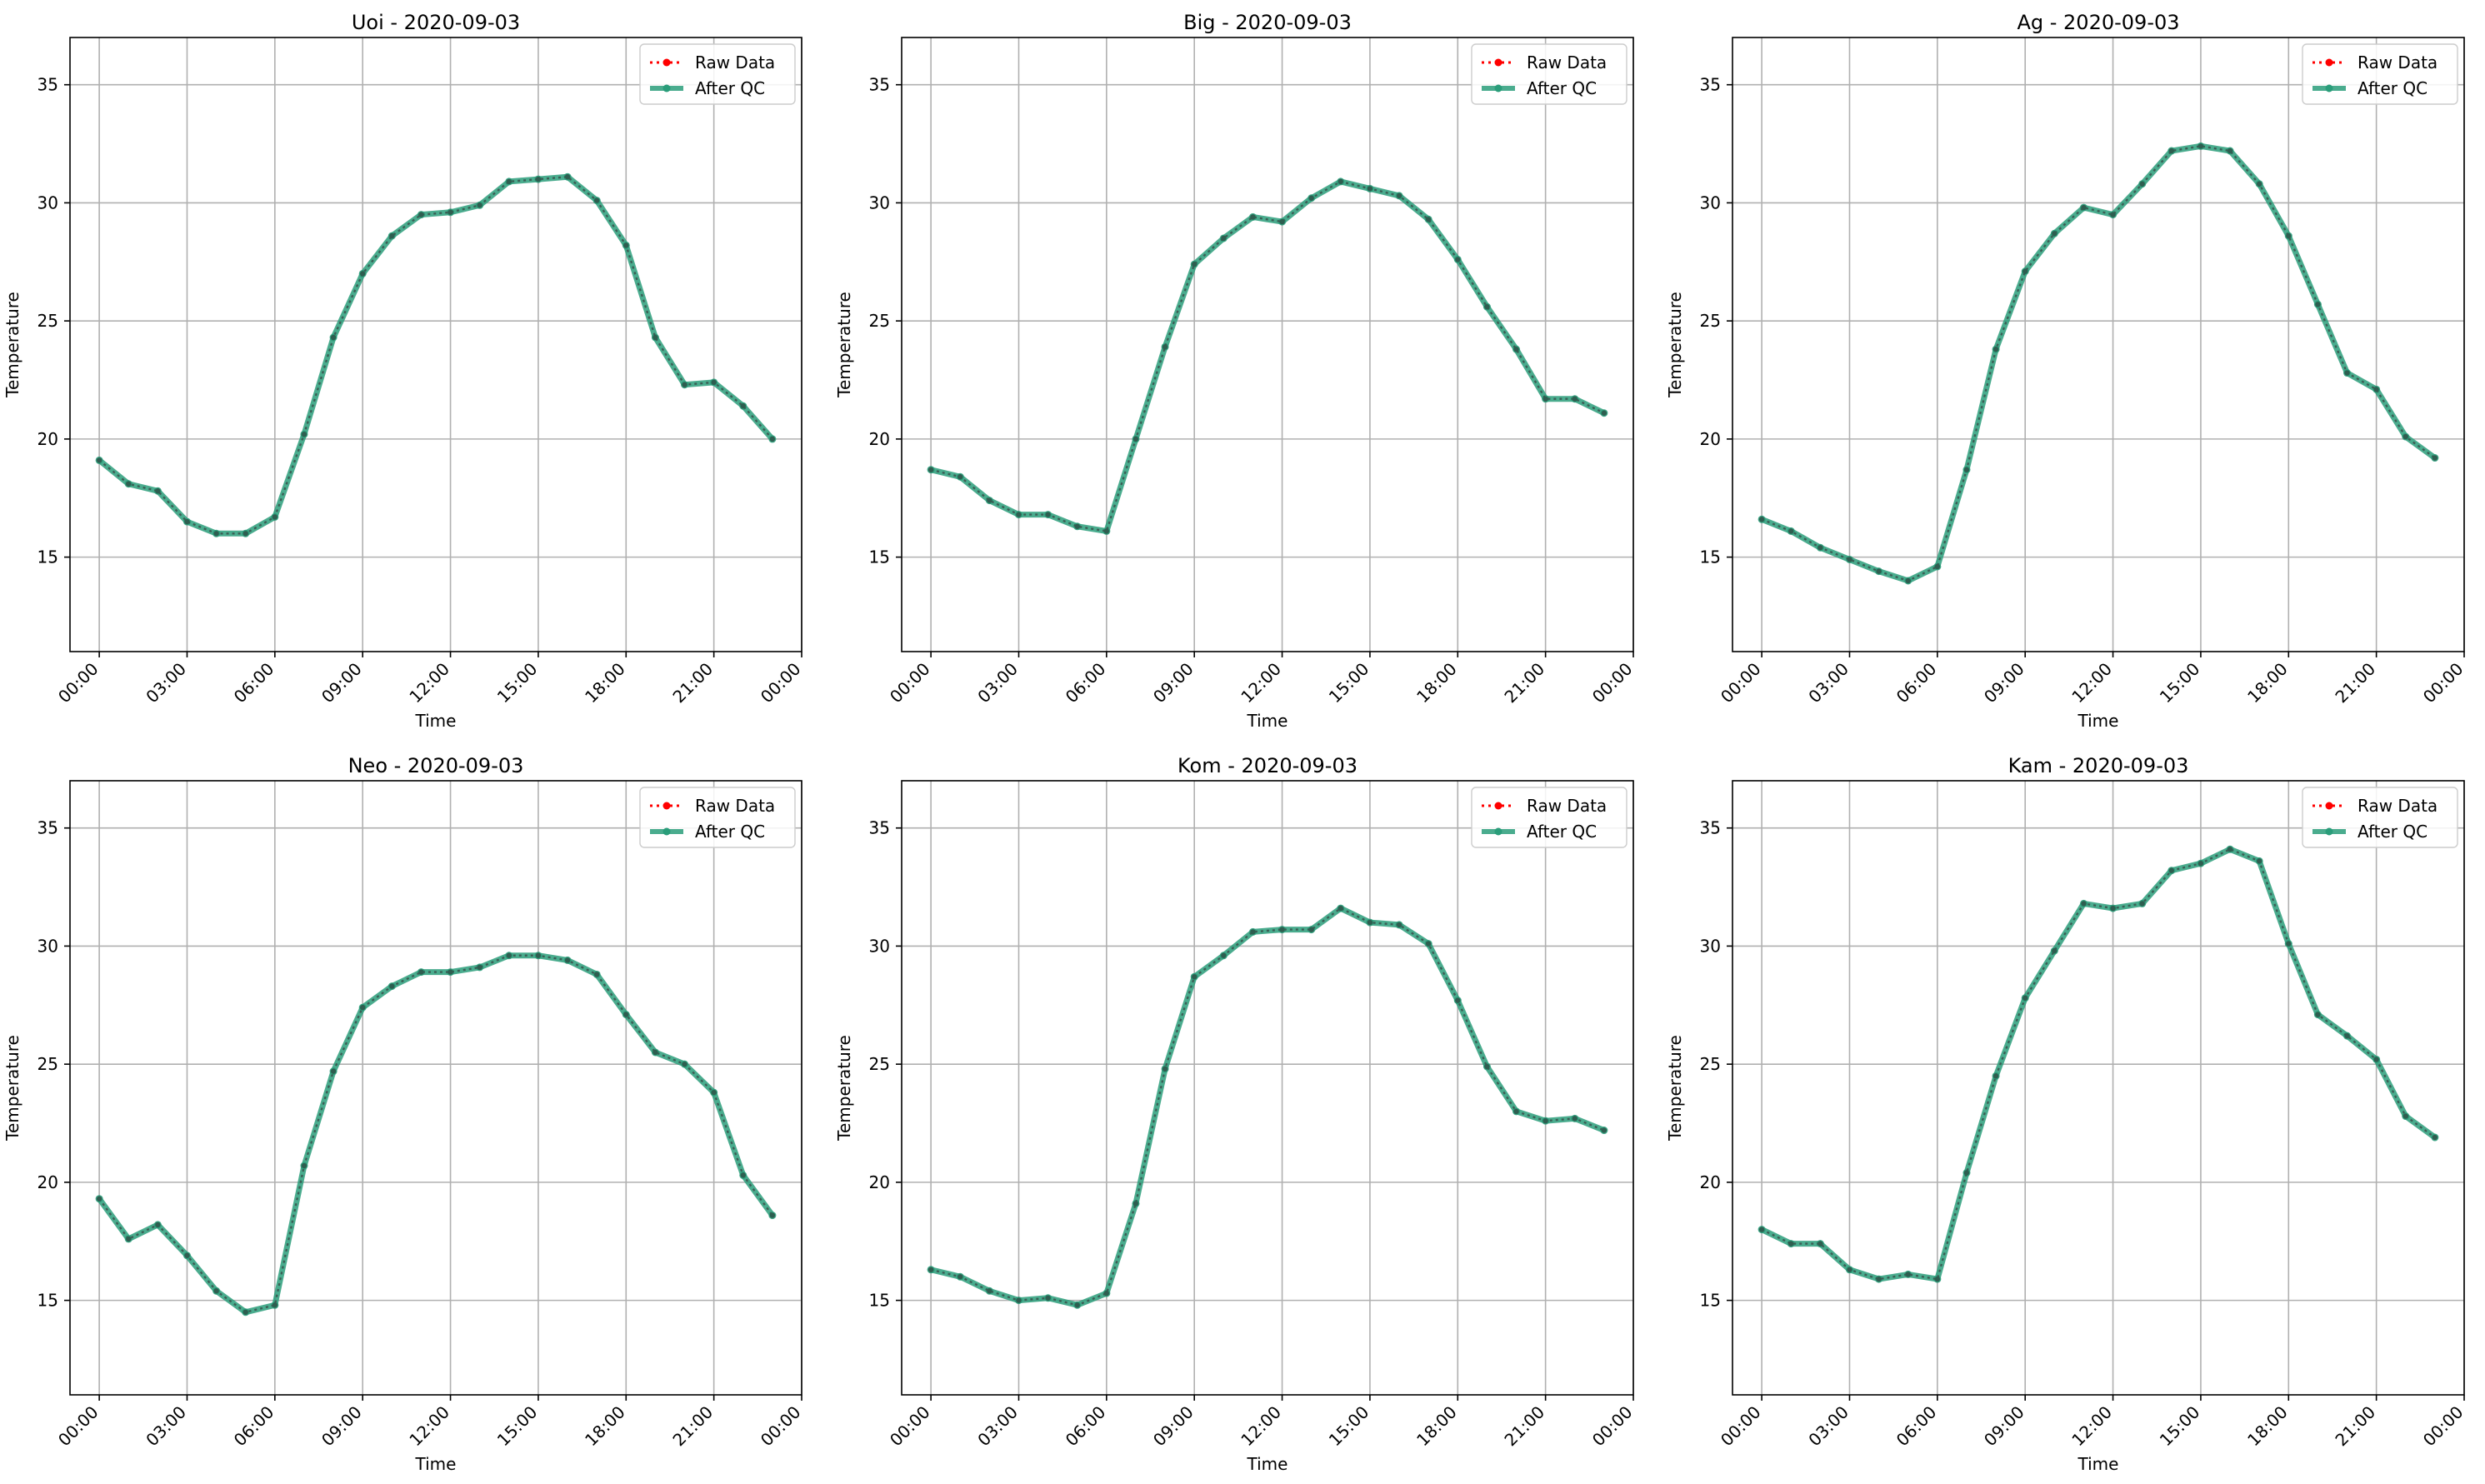  I want to click on chart-title: Ag - 2020-09-03, so click(2098, 22).